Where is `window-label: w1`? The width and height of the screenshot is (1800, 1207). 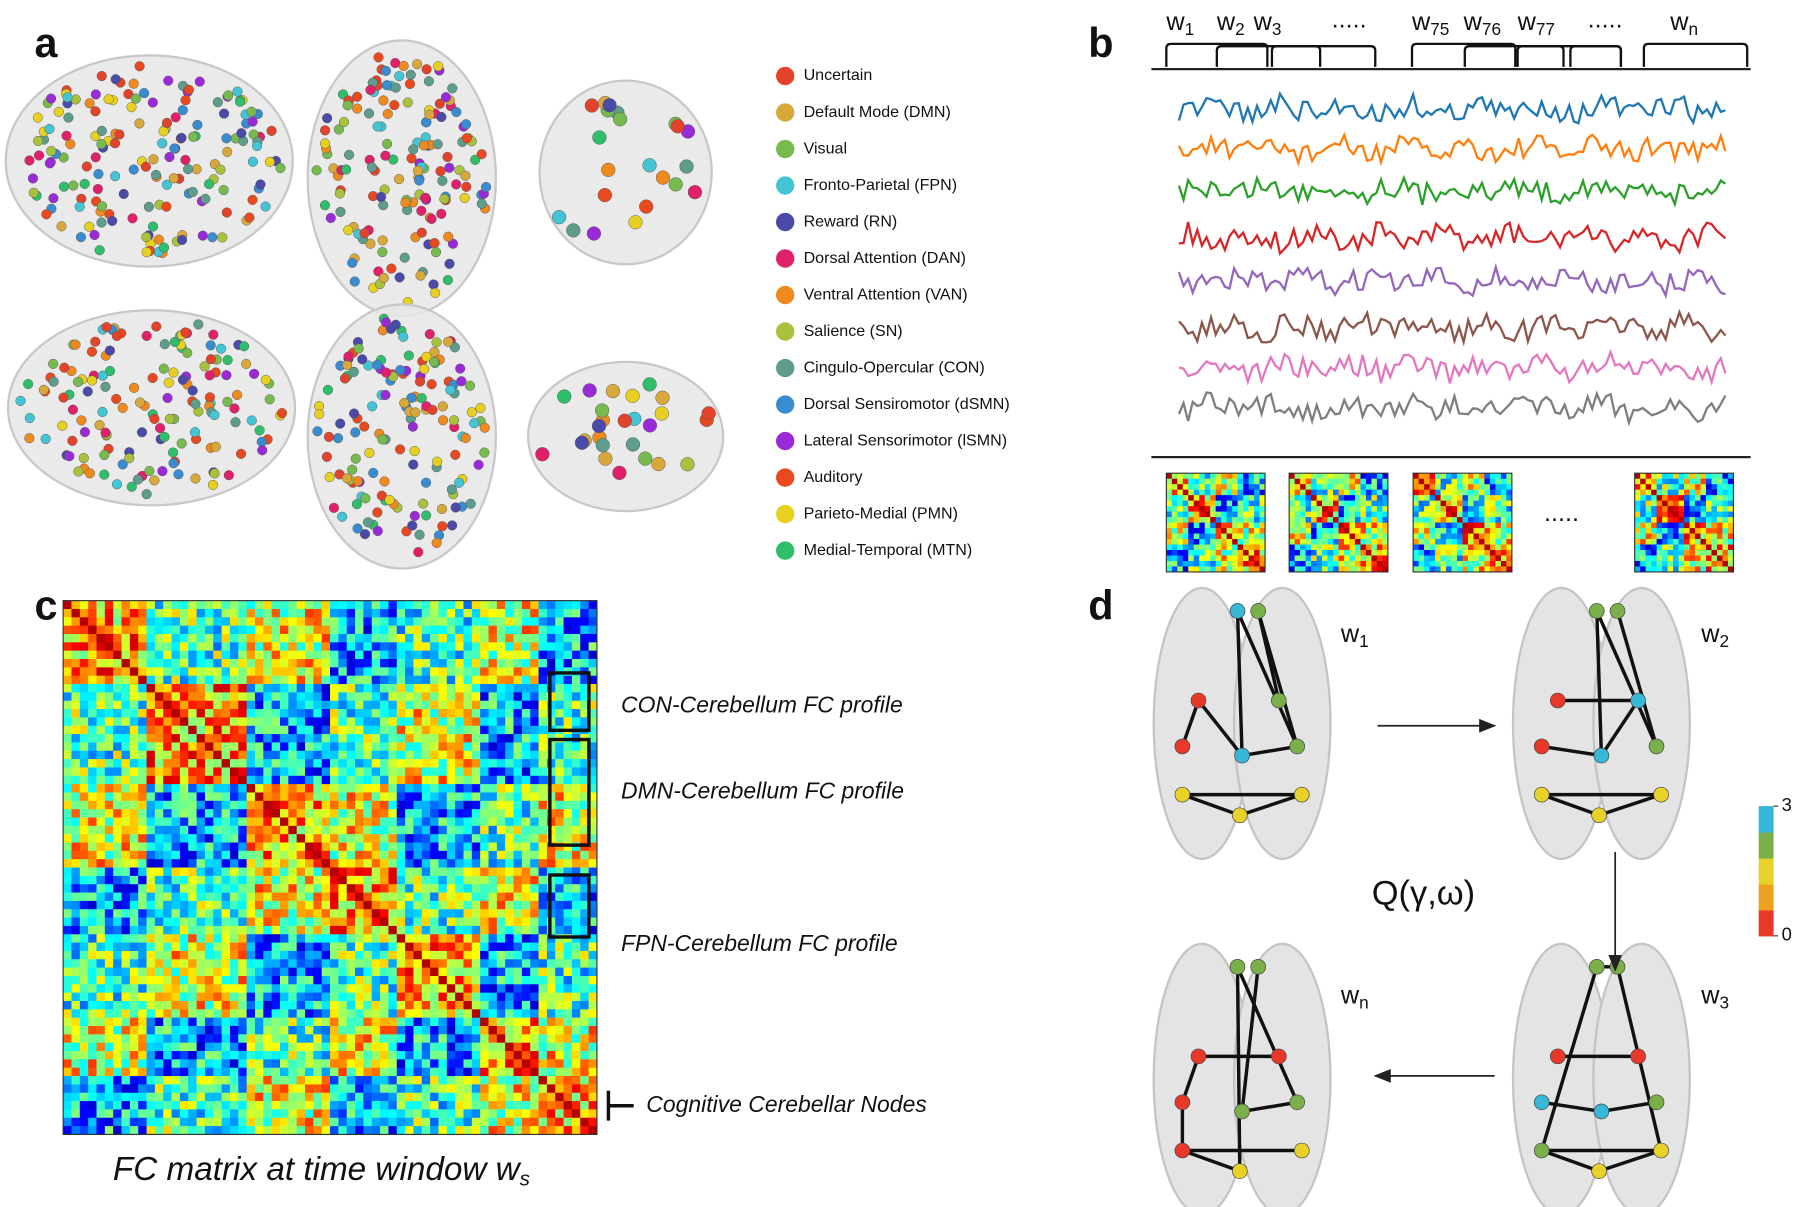
window-label: w1 is located at coordinates (1179, 23).